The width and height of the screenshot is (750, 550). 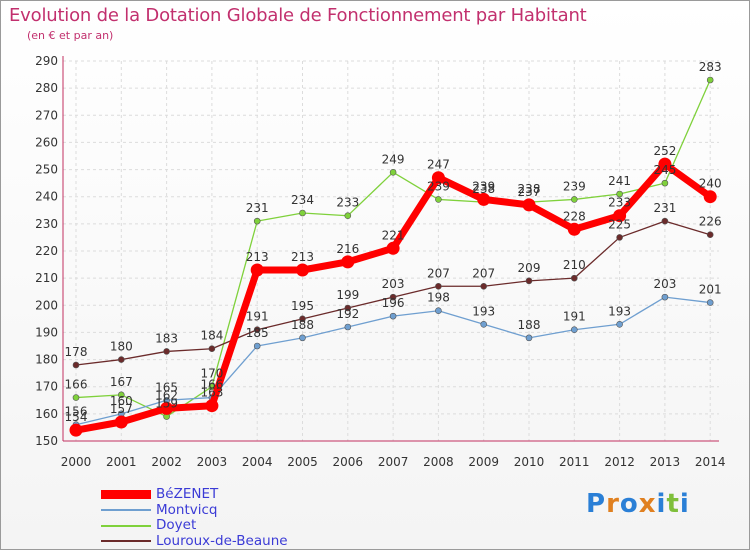 I want to click on series-0-label-13: 252, so click(x=664, y=151).